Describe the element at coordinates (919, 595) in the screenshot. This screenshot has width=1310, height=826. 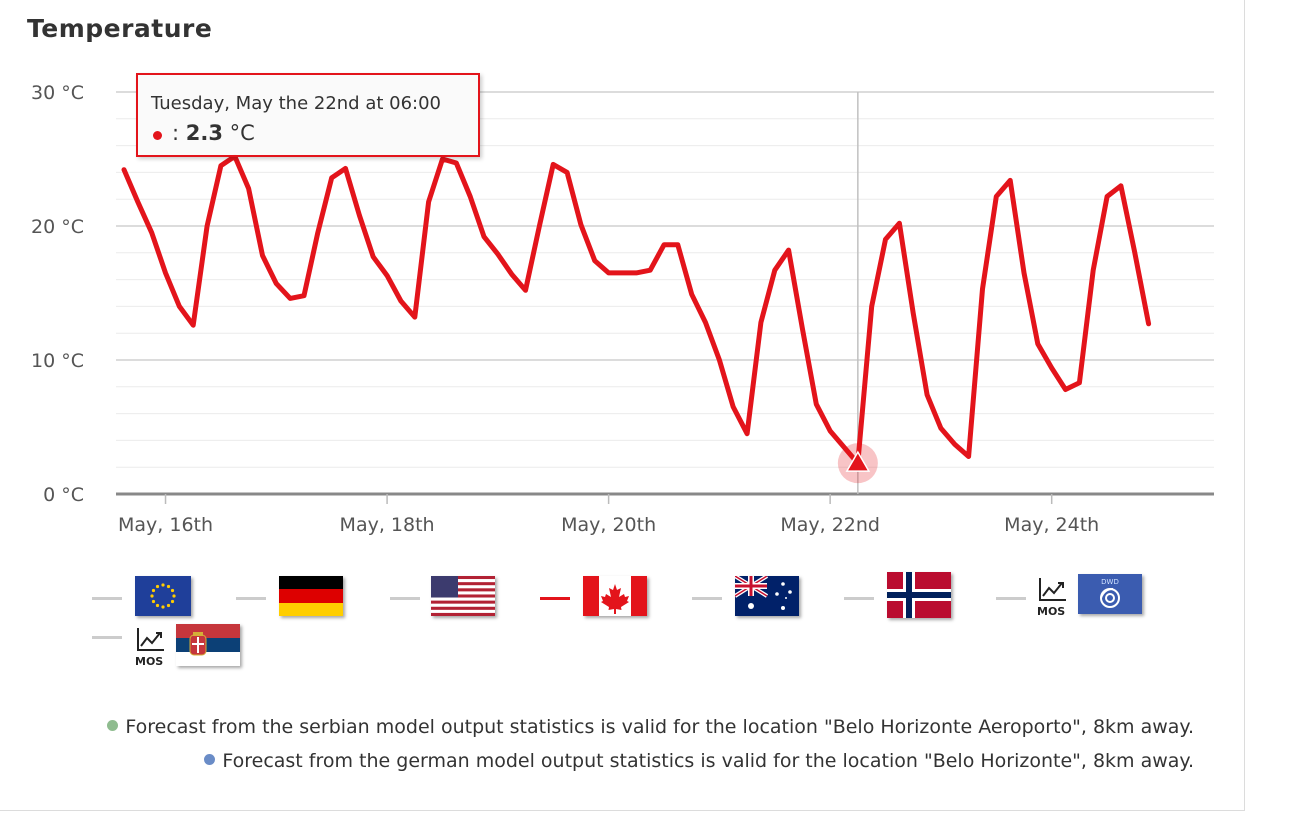
I see `norway-flag-icon` at that location.